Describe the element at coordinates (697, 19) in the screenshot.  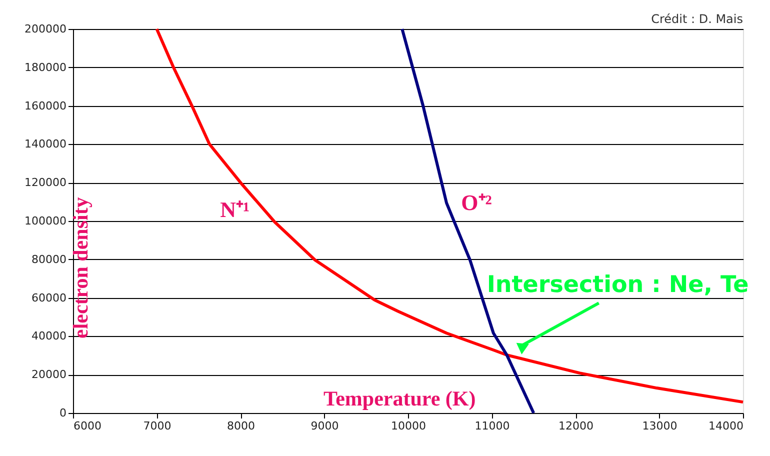
I see `text: Crédit : D. Mais` at that location.